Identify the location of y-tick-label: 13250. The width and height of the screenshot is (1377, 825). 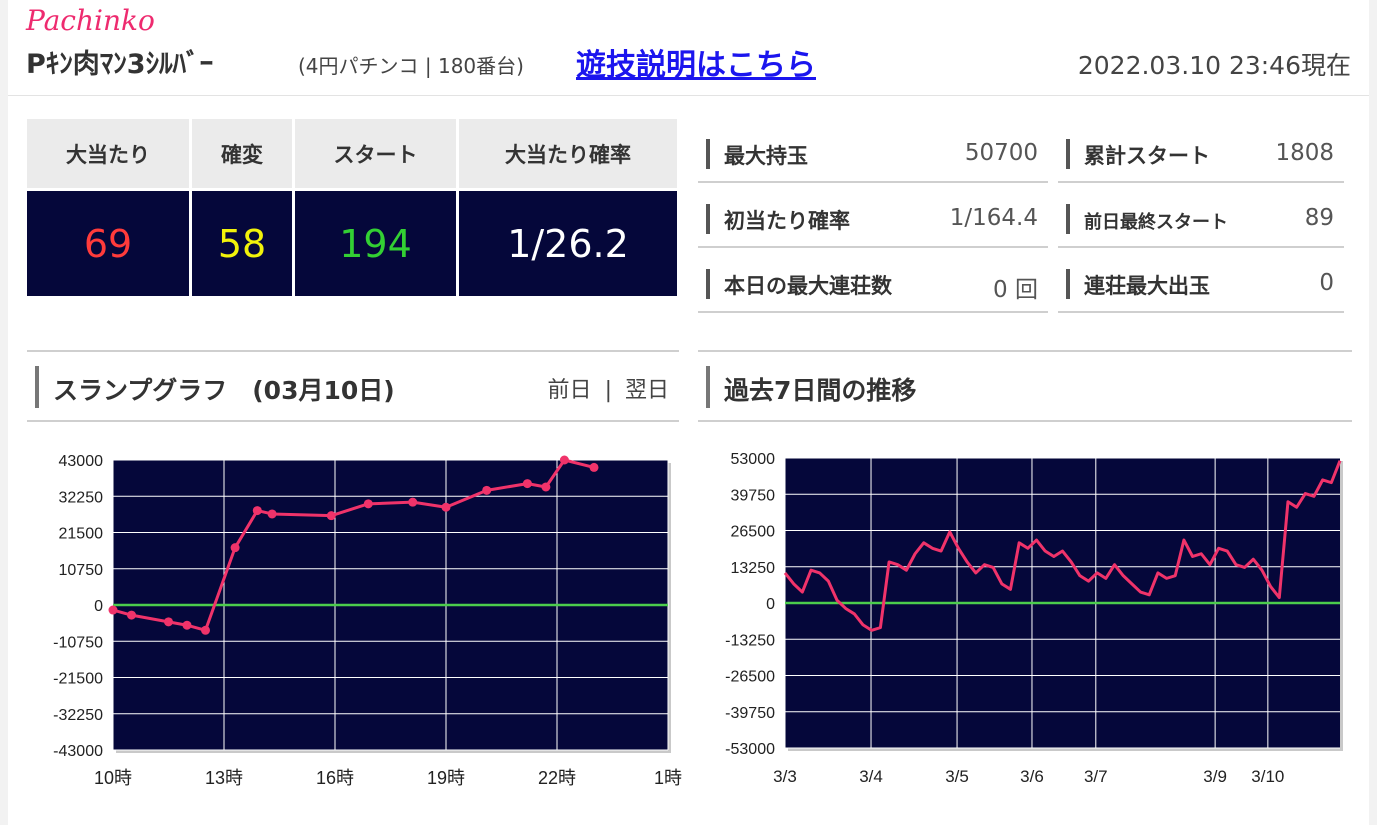
(753, 568).